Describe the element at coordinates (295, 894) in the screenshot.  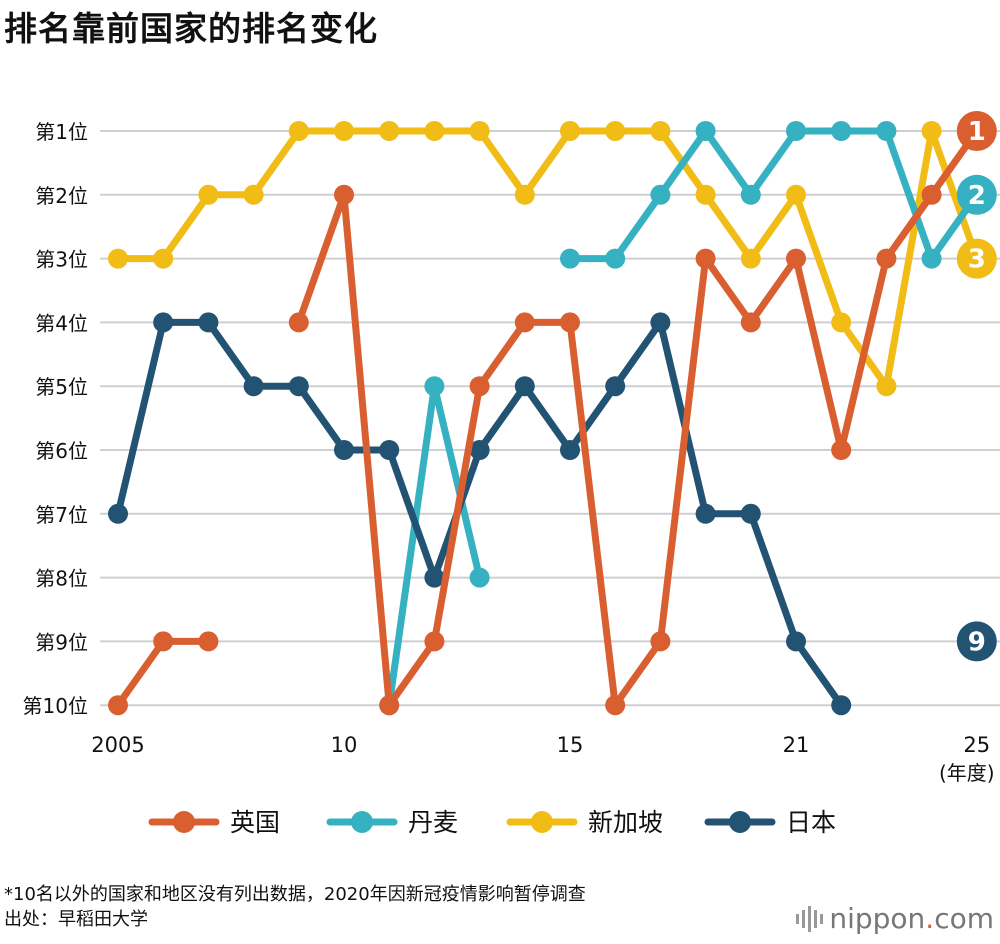
I see `footnote: *10名以外的国家和地区没有列出数据，2020年因新冠疫情影响暂停调查` at that location.